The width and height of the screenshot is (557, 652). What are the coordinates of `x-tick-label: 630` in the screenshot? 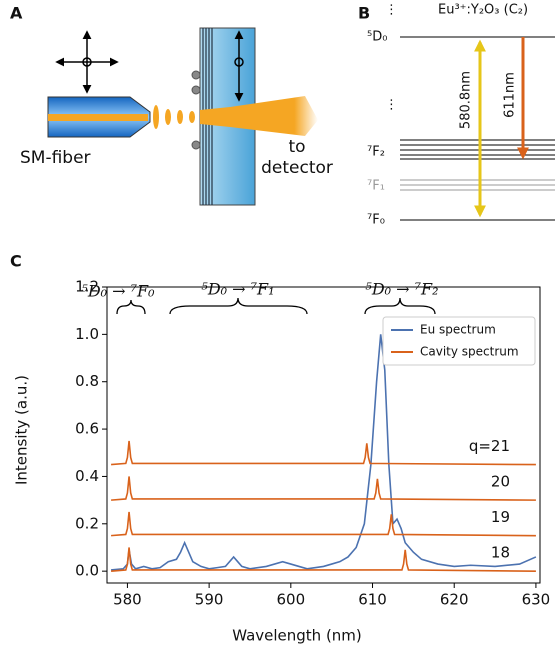 It's located at (536, 600).